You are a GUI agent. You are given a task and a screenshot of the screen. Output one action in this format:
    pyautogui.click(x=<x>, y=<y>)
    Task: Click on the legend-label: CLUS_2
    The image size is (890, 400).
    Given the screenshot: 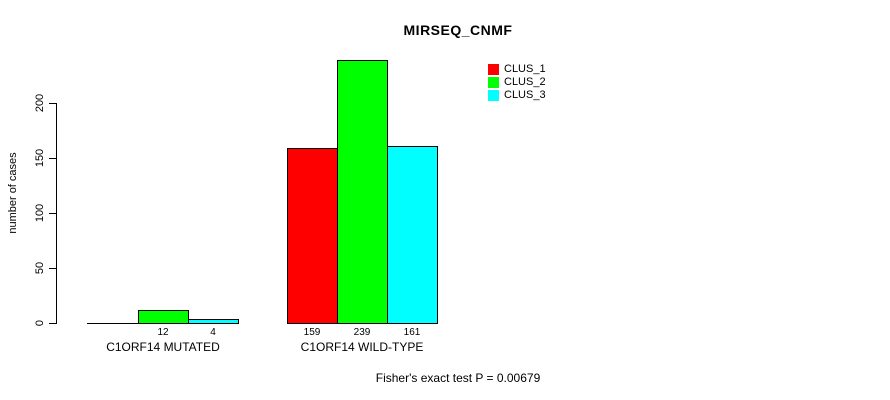 What is the action you would take?
    pyautogui.click(x=525, y=82)
    